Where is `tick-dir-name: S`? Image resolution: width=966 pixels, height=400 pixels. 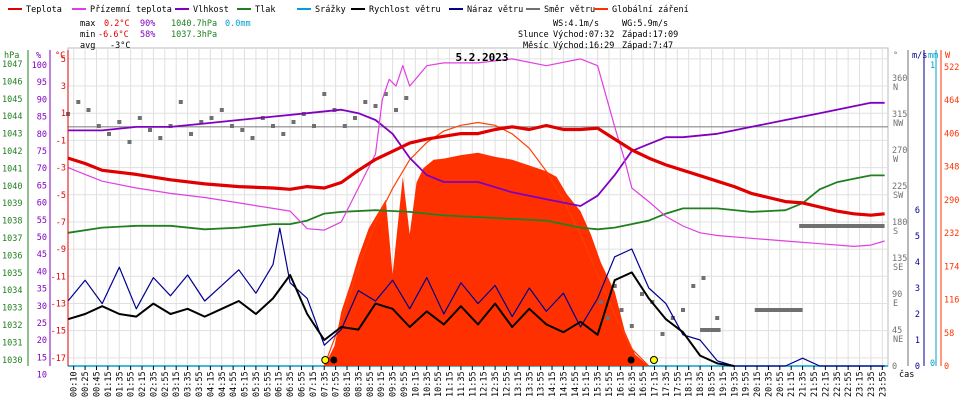 tick-dir-name: S is located at coordinates (895, 232).